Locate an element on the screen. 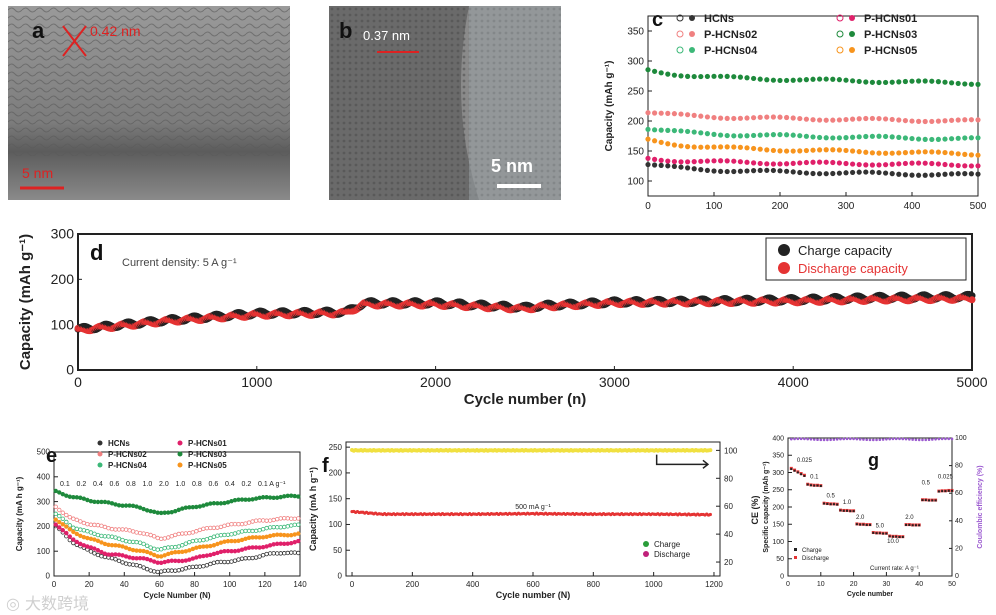 The image size is (996, 615). rate-label: 0.8 is located at coordinates (131, 484).